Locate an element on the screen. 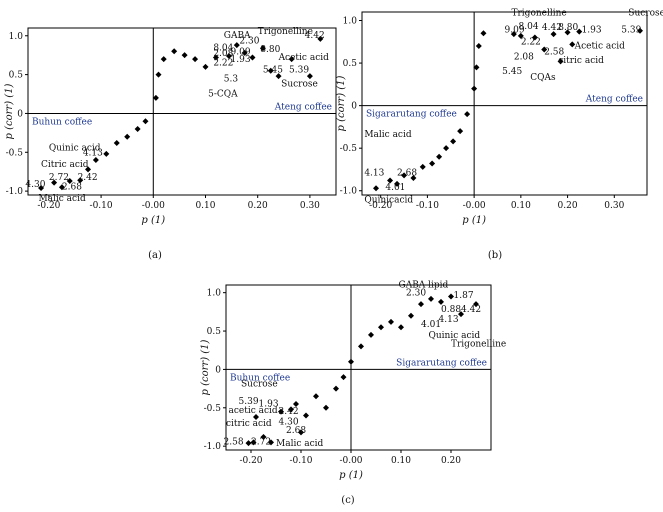  annotation-label: 5.45 is located at coordinates (512, 72).